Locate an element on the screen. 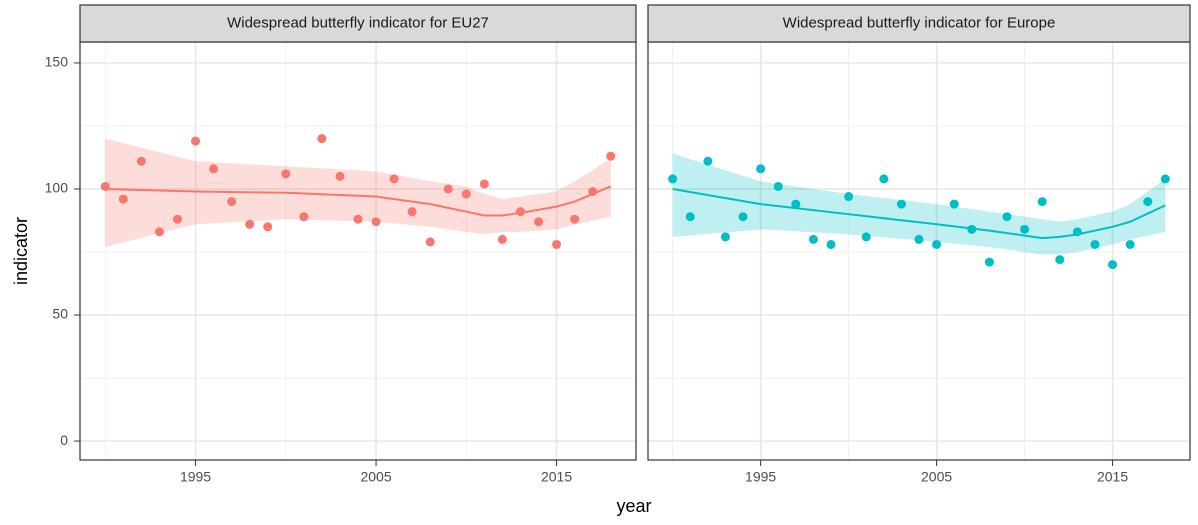 This screenshot has height=525, width=1198. y-tick-label: 150 is located at coordinates (57, 62).